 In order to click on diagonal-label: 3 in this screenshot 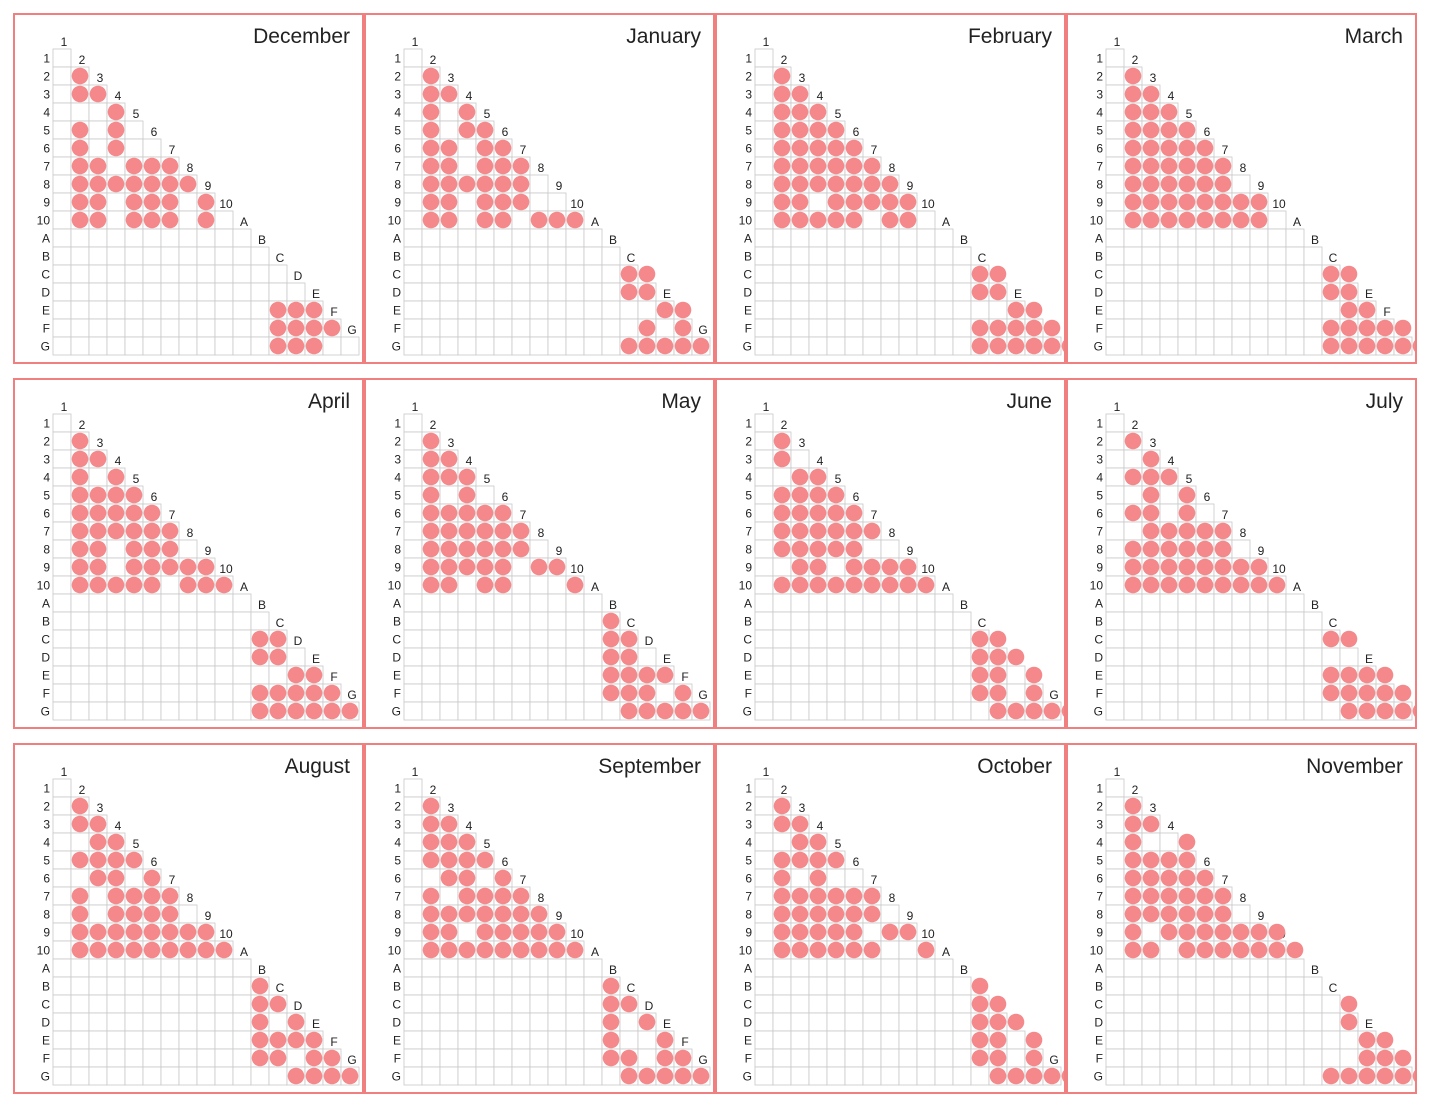, I will do `click(451, 808)`.